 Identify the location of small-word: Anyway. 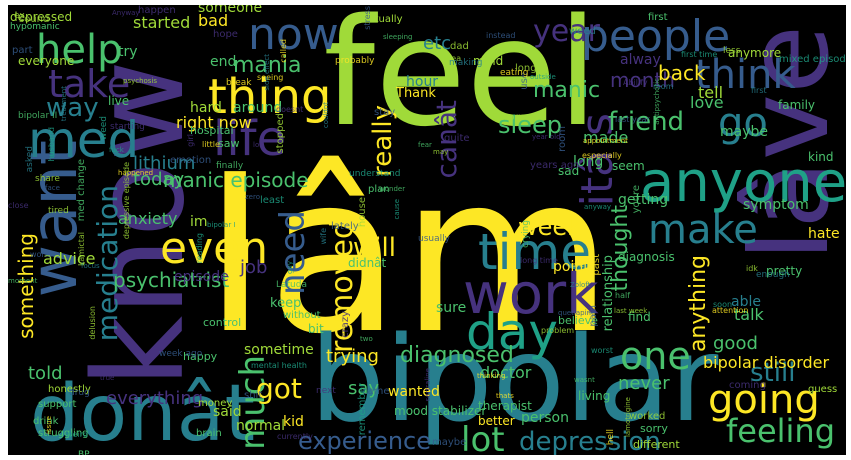
(126, 13).